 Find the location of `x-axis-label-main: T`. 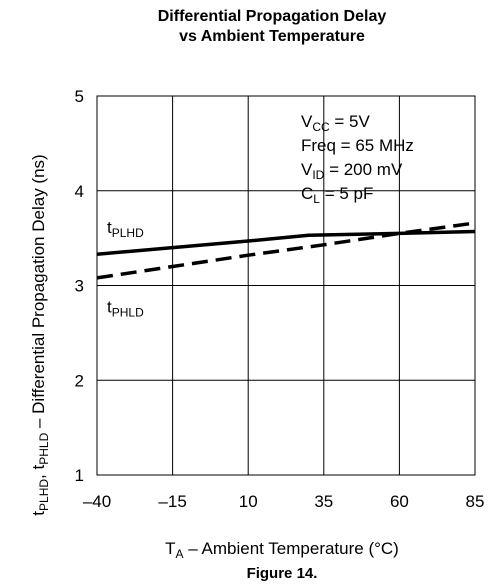

x-axis-label-main: T is located at coordinates (170, 548).